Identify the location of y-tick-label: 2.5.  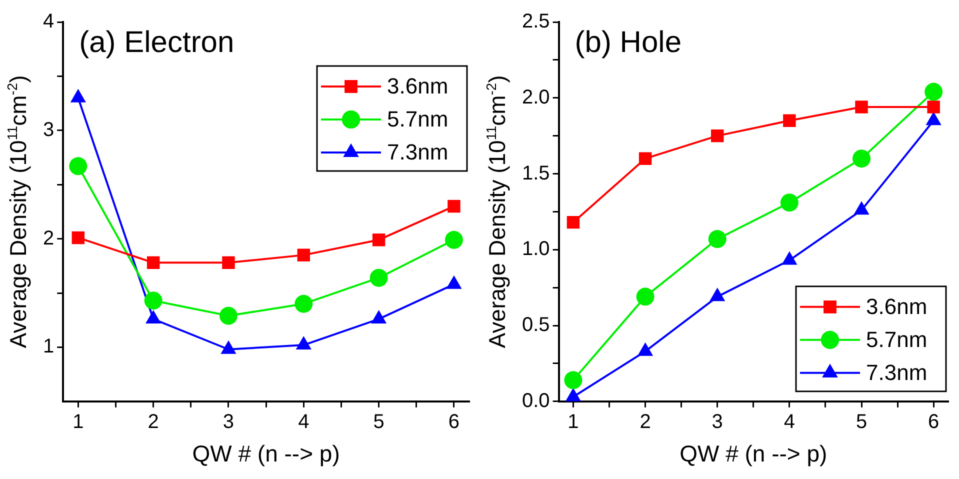
(536, 21).